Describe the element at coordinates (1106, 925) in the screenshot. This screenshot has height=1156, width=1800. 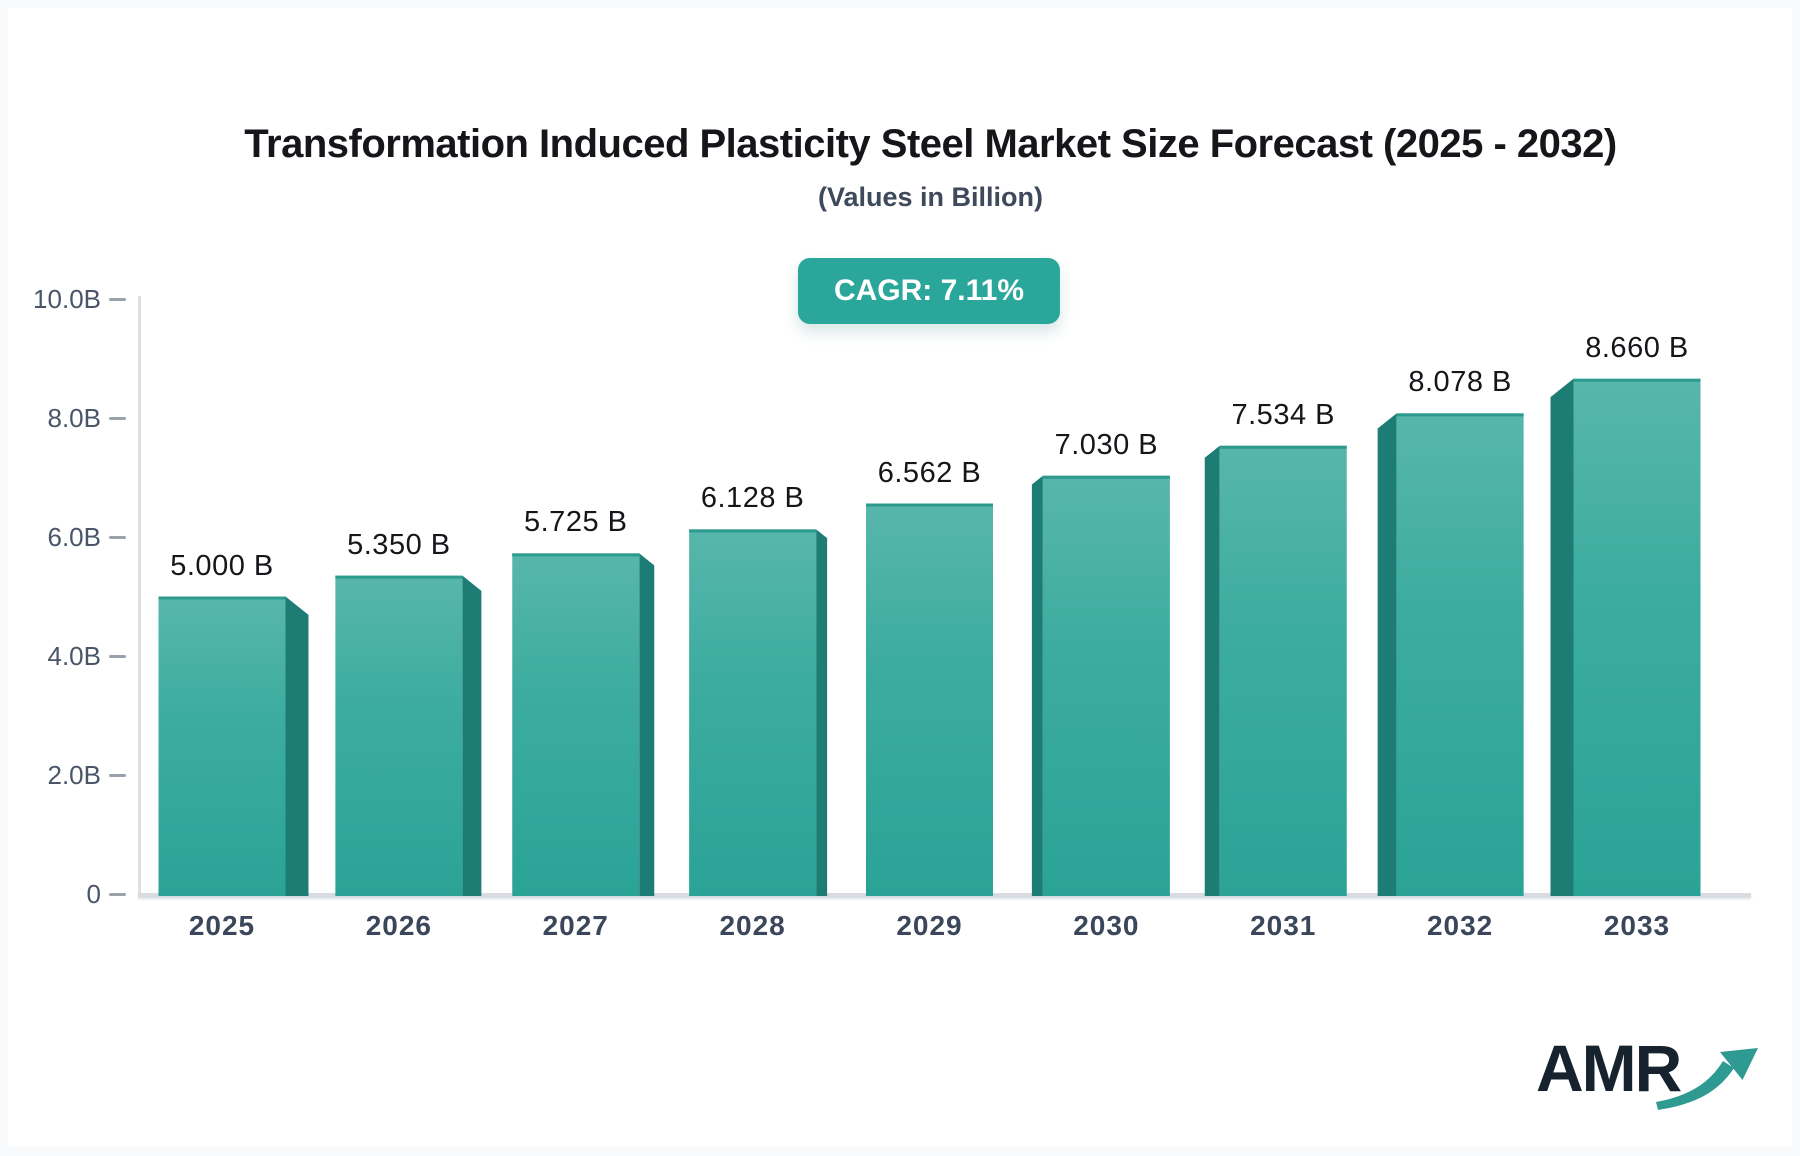
I see `x-axis-label-2030: 2030` at that location.